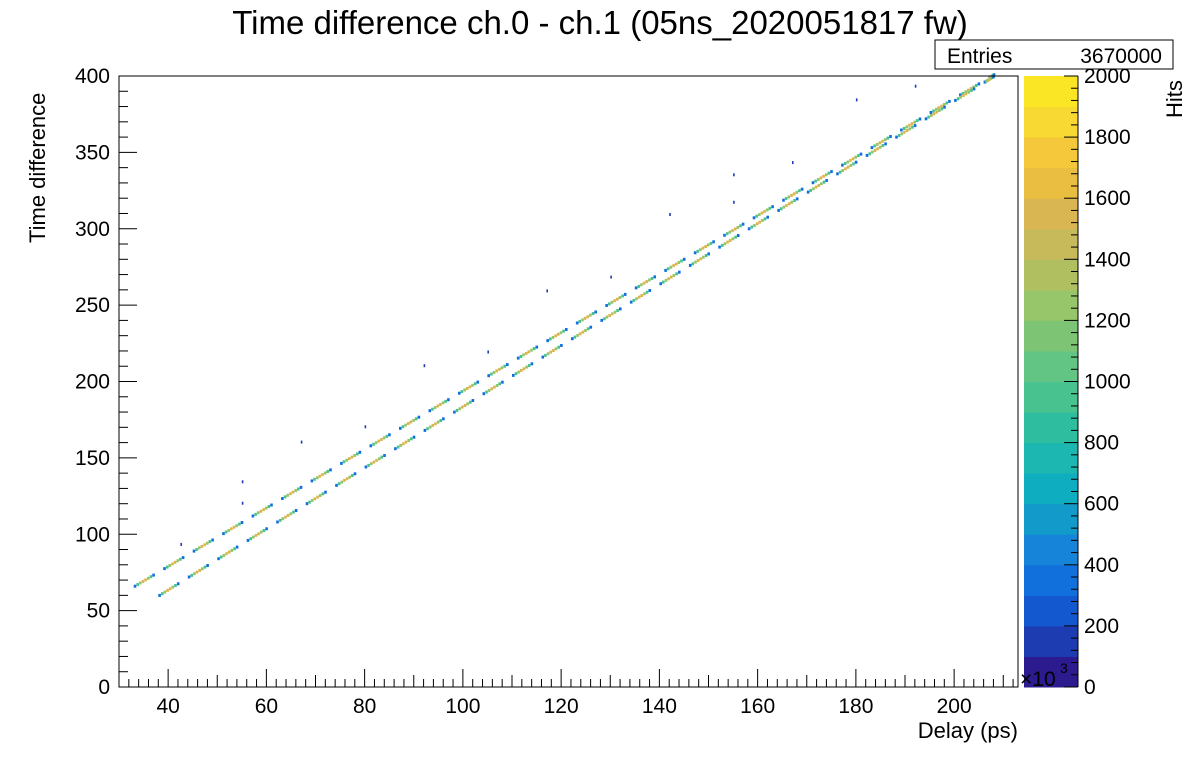  What do you see at coordinates (1101, 504) in the screenshot?
I see `color-scale-tick-label: 600` at bounding box center [1101, 504].